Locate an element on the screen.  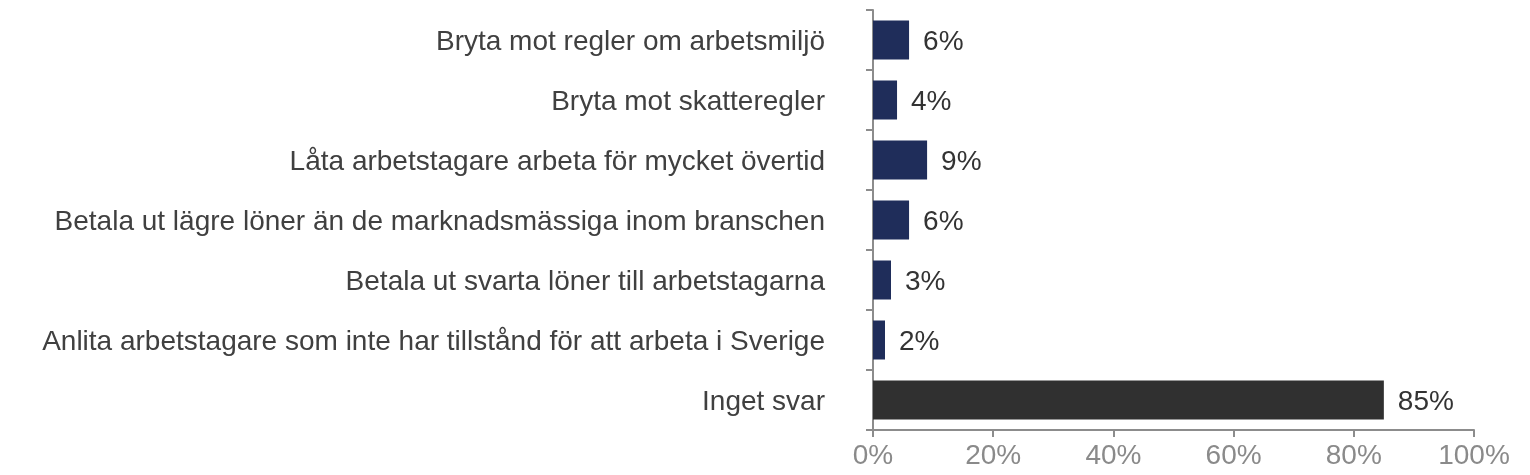
data-label: 2% is located at coordinates (919, 340).